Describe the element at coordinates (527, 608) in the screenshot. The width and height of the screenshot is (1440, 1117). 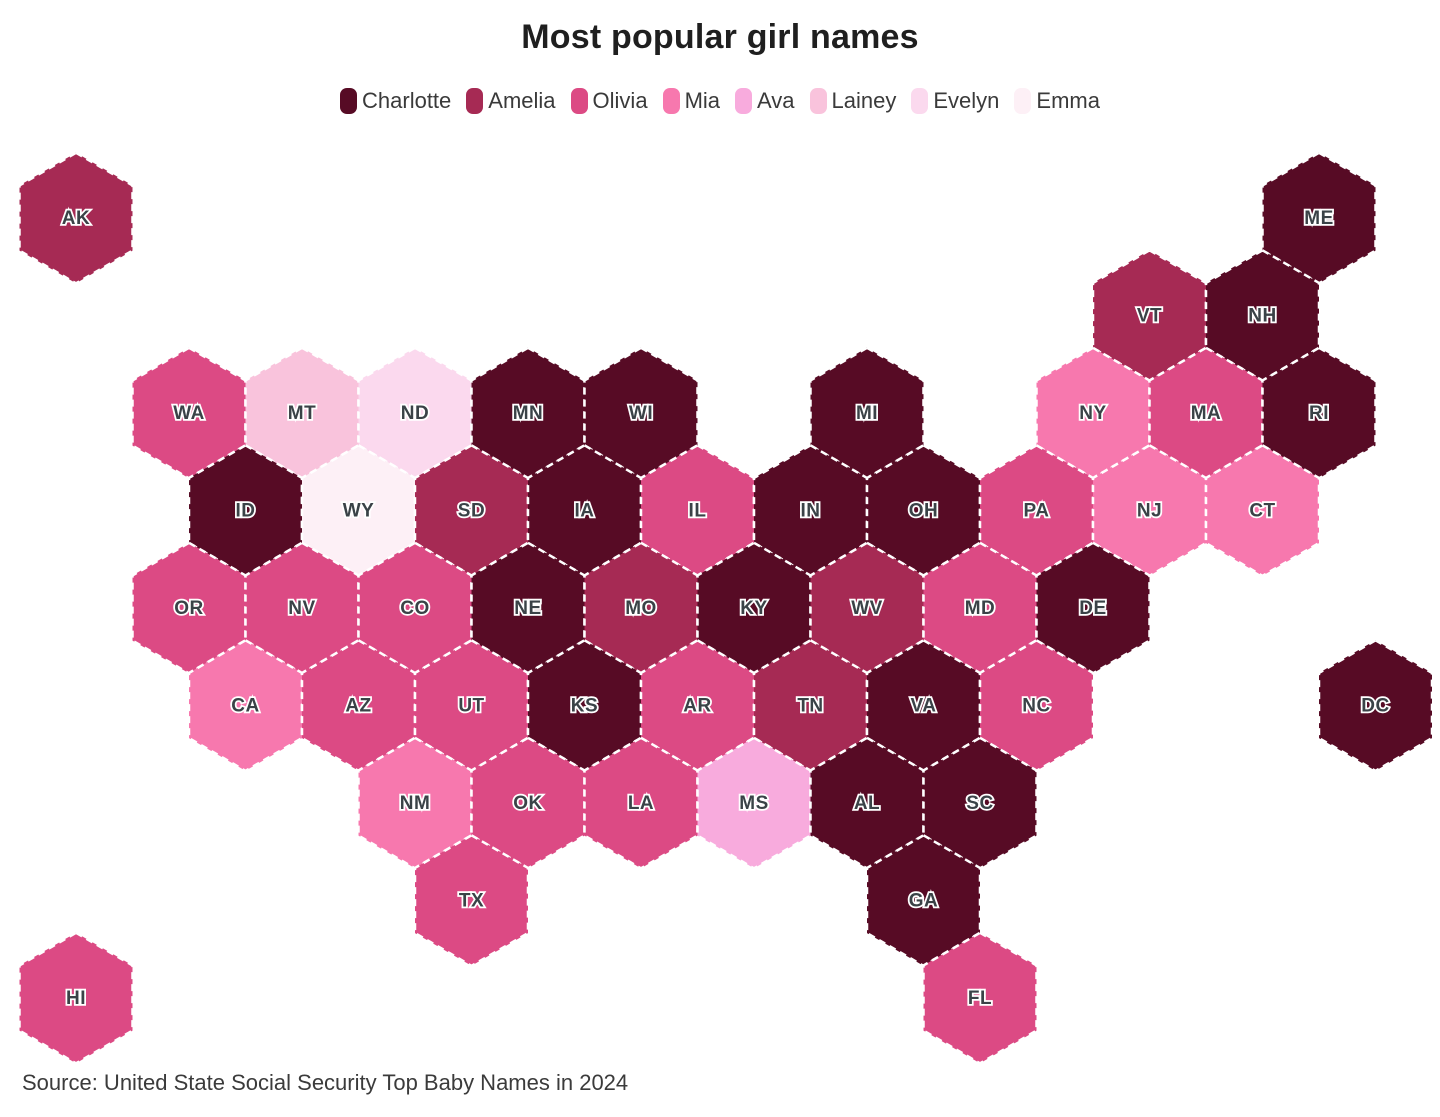
I see `state-label-ne: NE` at that location.